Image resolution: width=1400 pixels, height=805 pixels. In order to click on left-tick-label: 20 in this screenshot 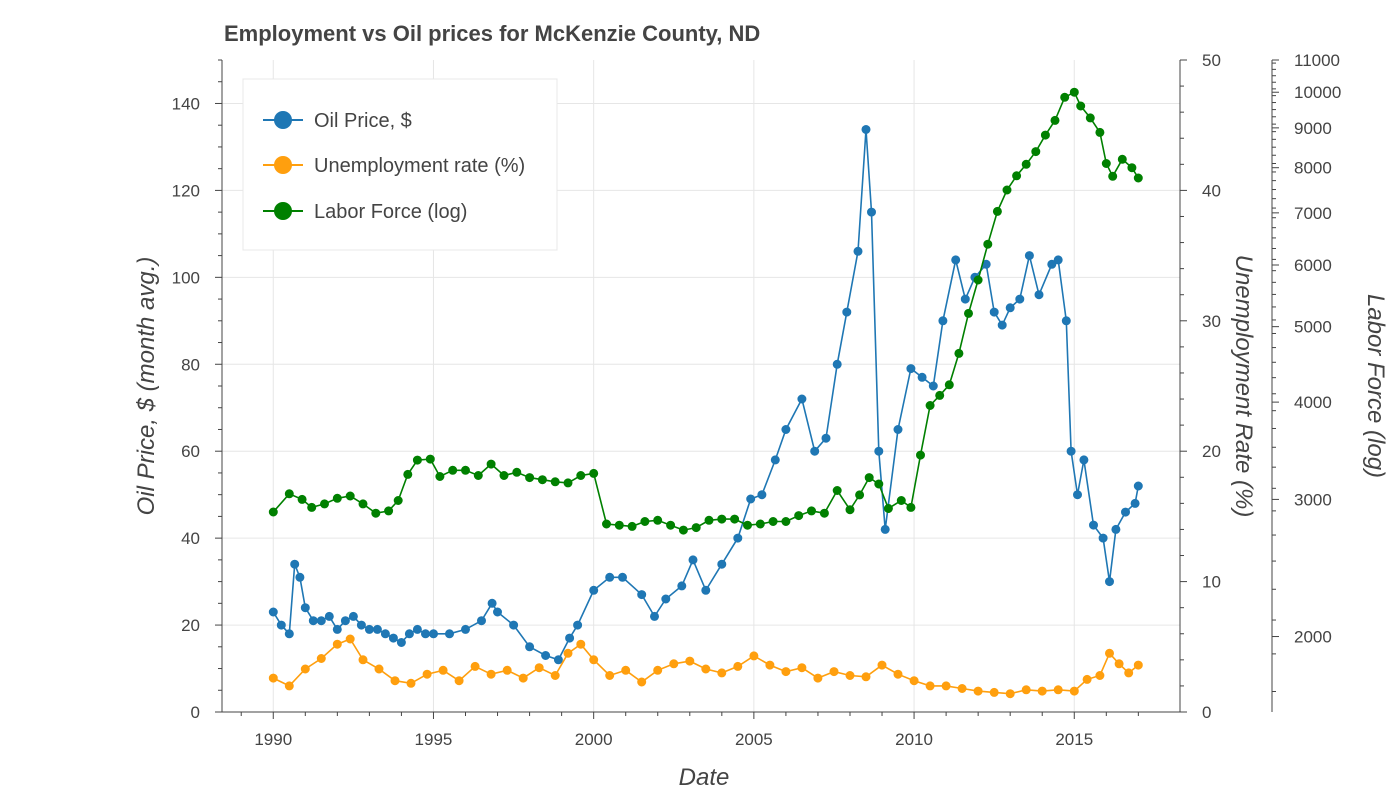, I will do `click(190, 625)`.